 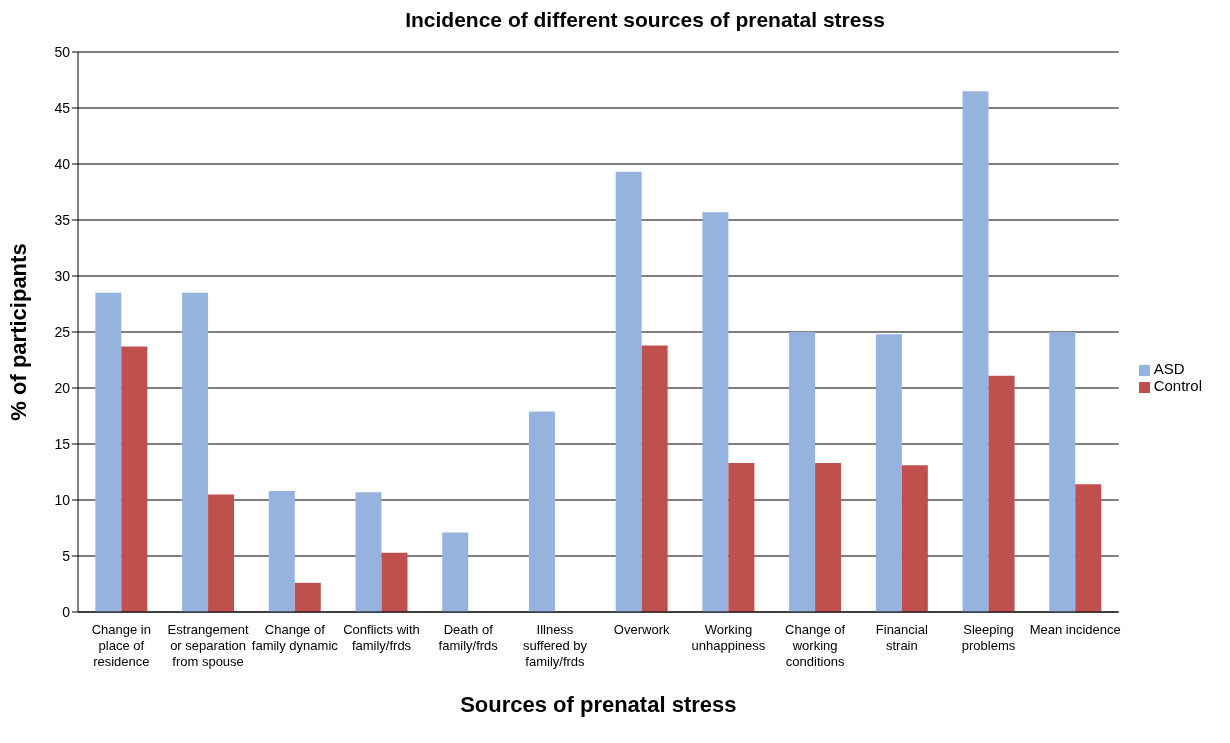 What do you see at coordinates (62, 443) in the screenshot?
I see `y-tick-label: 15` at bounding box center [62, 443].